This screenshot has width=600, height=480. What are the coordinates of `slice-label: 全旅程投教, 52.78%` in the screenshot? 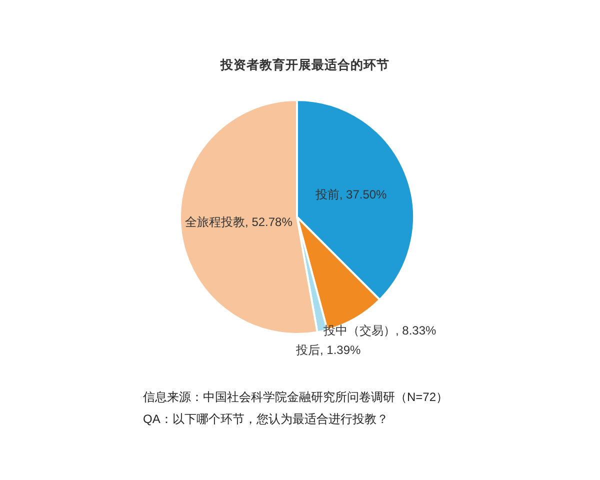 It's located at (239, 222).